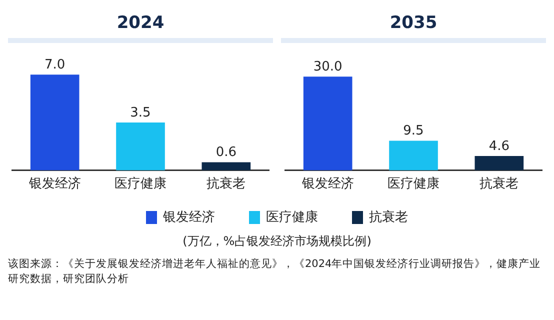 Image resolution: width=554 pixels, height=320 pixels. What do you see at coordinates (388, 217) in the screenshot?
I see `legend-label: 抗衰老` at bounding box center [388, 217].